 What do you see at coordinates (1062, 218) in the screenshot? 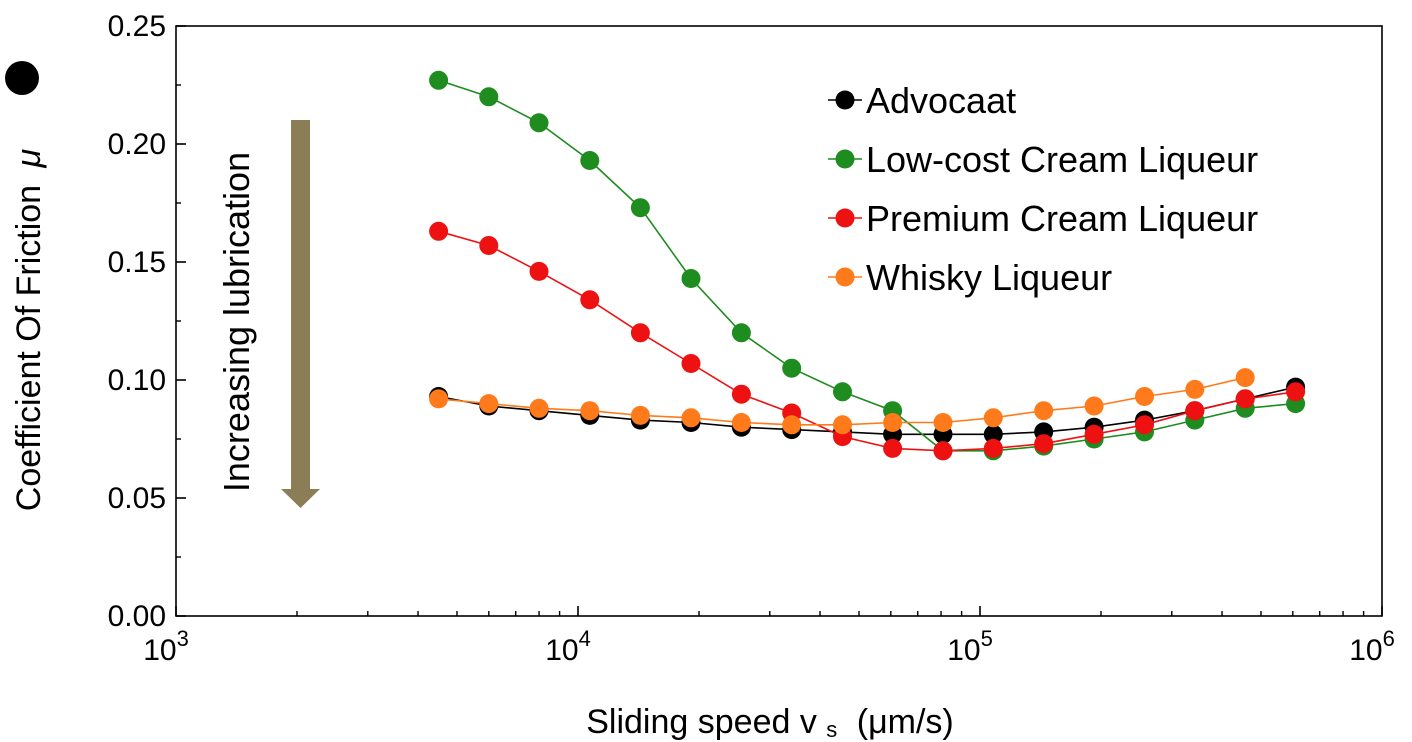
I see `legend-label: Premium Cream Liqueur` at bounding box center [1062, 218].